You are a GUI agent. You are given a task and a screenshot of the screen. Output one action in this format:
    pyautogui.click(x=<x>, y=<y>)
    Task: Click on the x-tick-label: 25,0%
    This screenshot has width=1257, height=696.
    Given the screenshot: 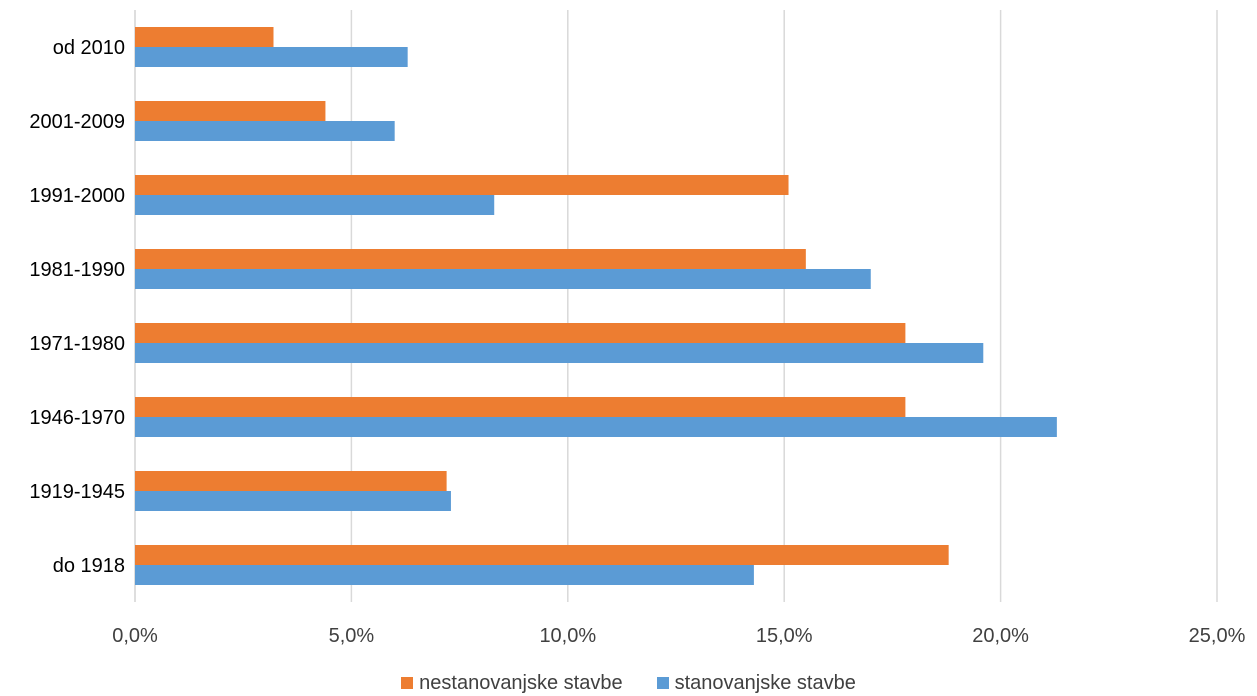 What is the action you would take?
    pyautogui.click(x=1217, y=636)
    